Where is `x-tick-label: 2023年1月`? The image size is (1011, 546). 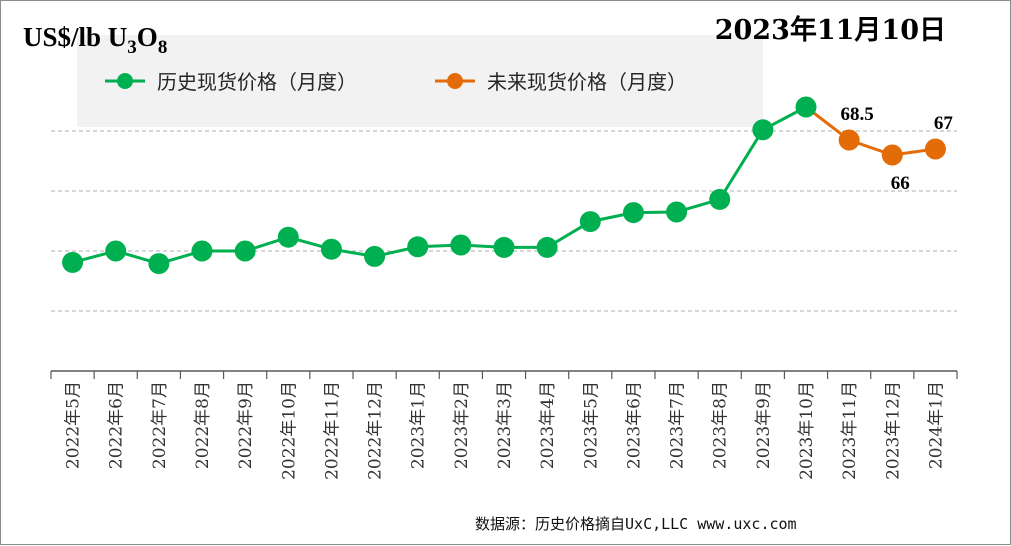 x-tick-label: 2023年1月 is located at coordinates (419, 425).